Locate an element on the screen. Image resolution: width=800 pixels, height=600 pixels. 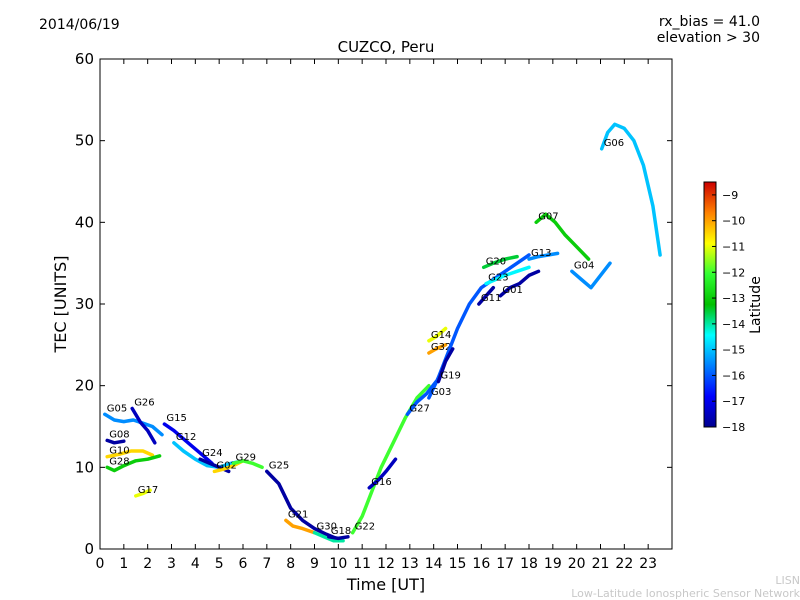
series-label-g32: G32 is located at coordinates (441, 347).